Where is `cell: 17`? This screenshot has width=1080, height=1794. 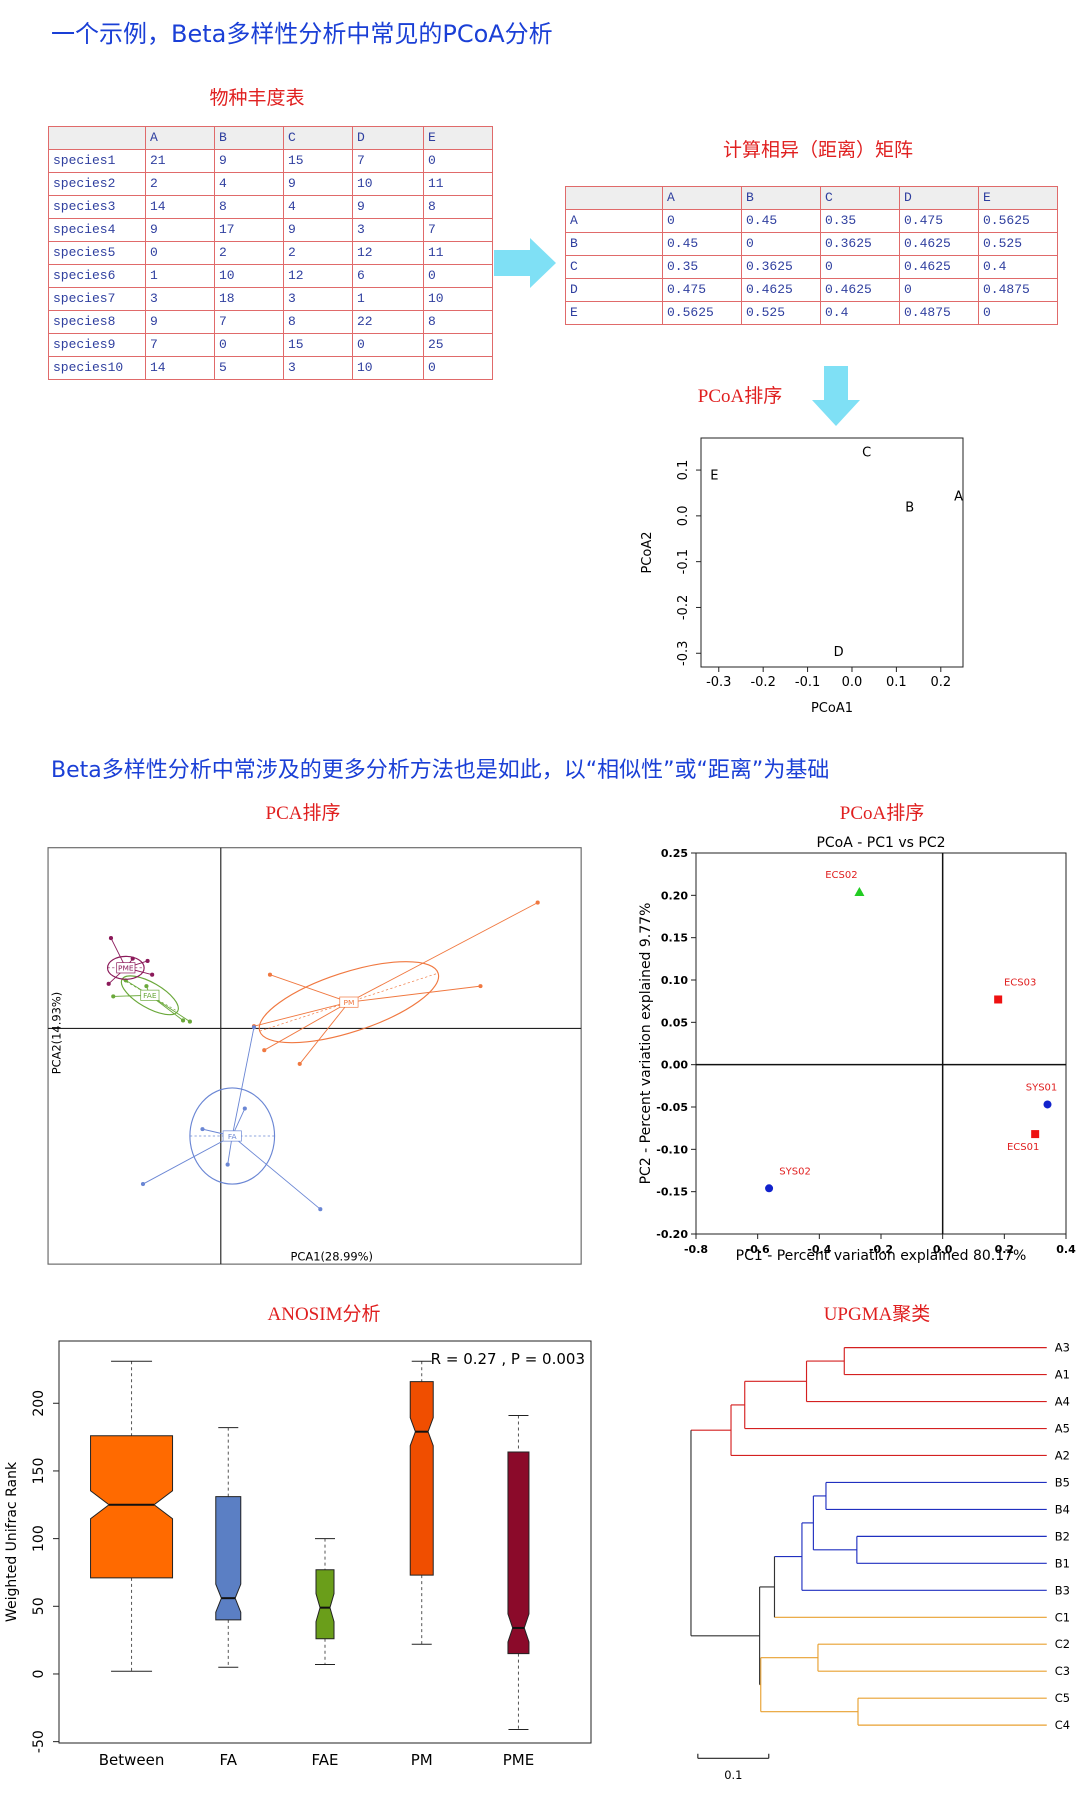 cell: 17 is located at coordinates (249, 230).